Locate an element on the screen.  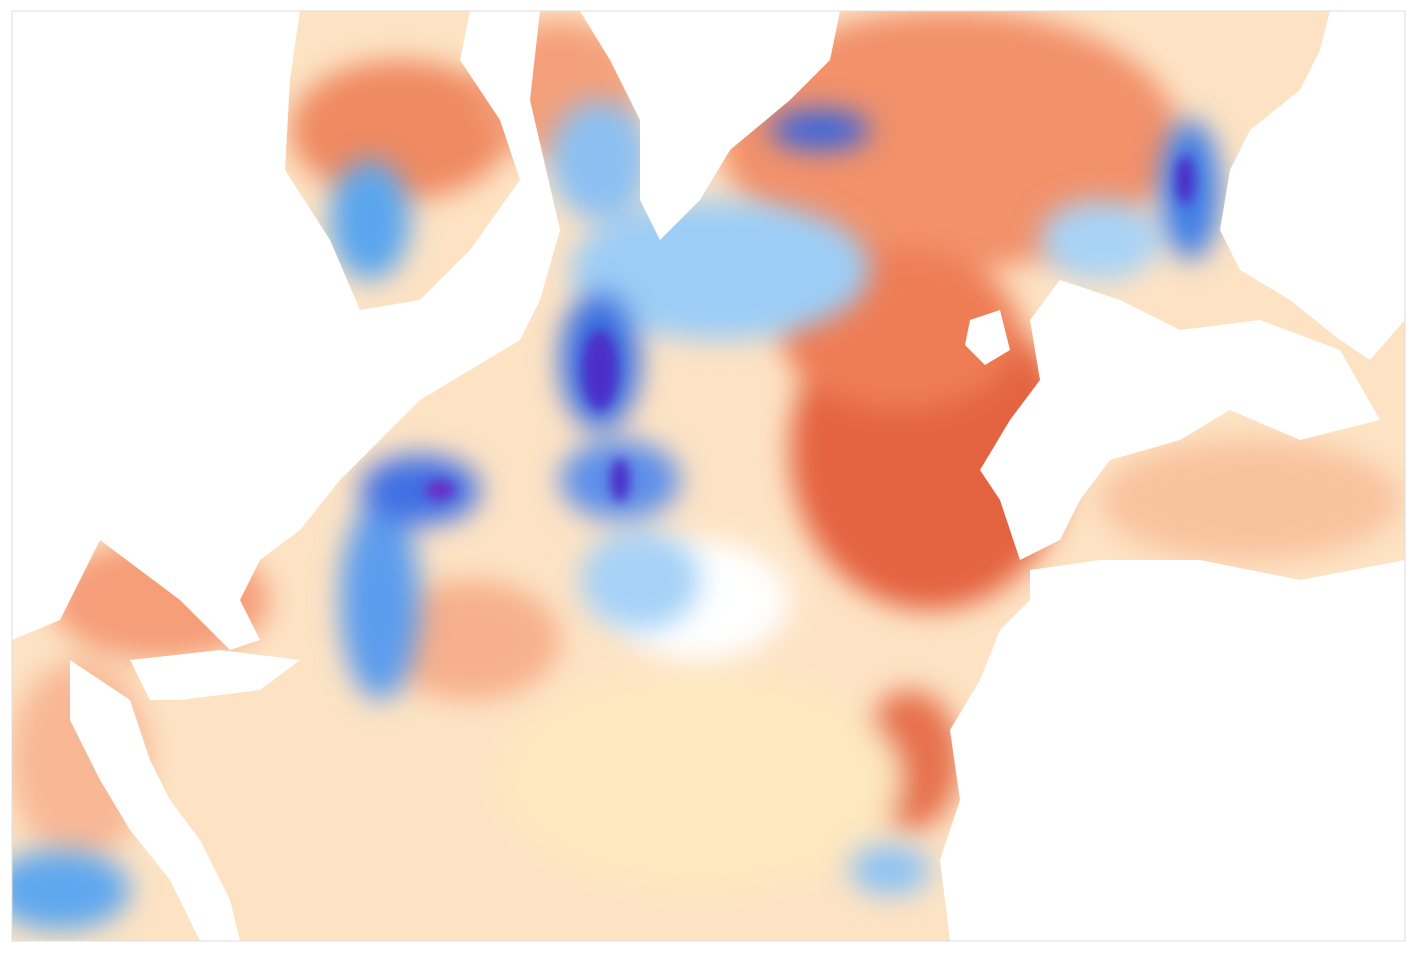
cuba is located at coordinates (215, 675).